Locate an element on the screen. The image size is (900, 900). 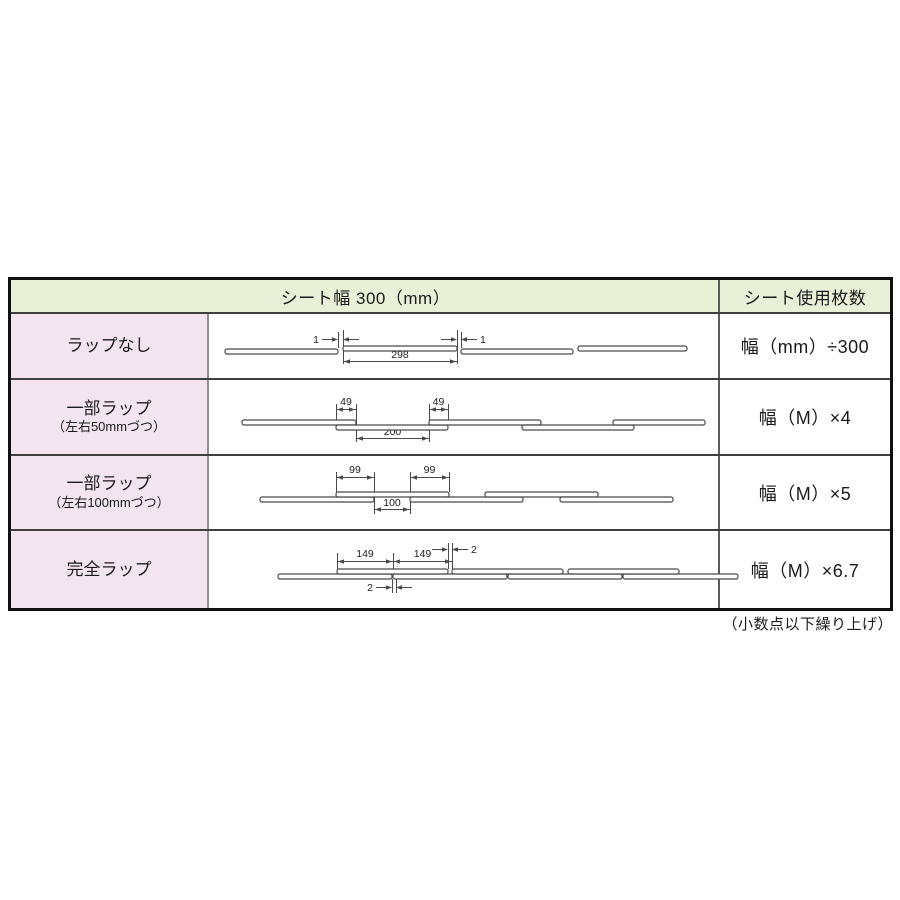
footnote: （小数点以下繰り上げ） is located at coordinates (807, 624).